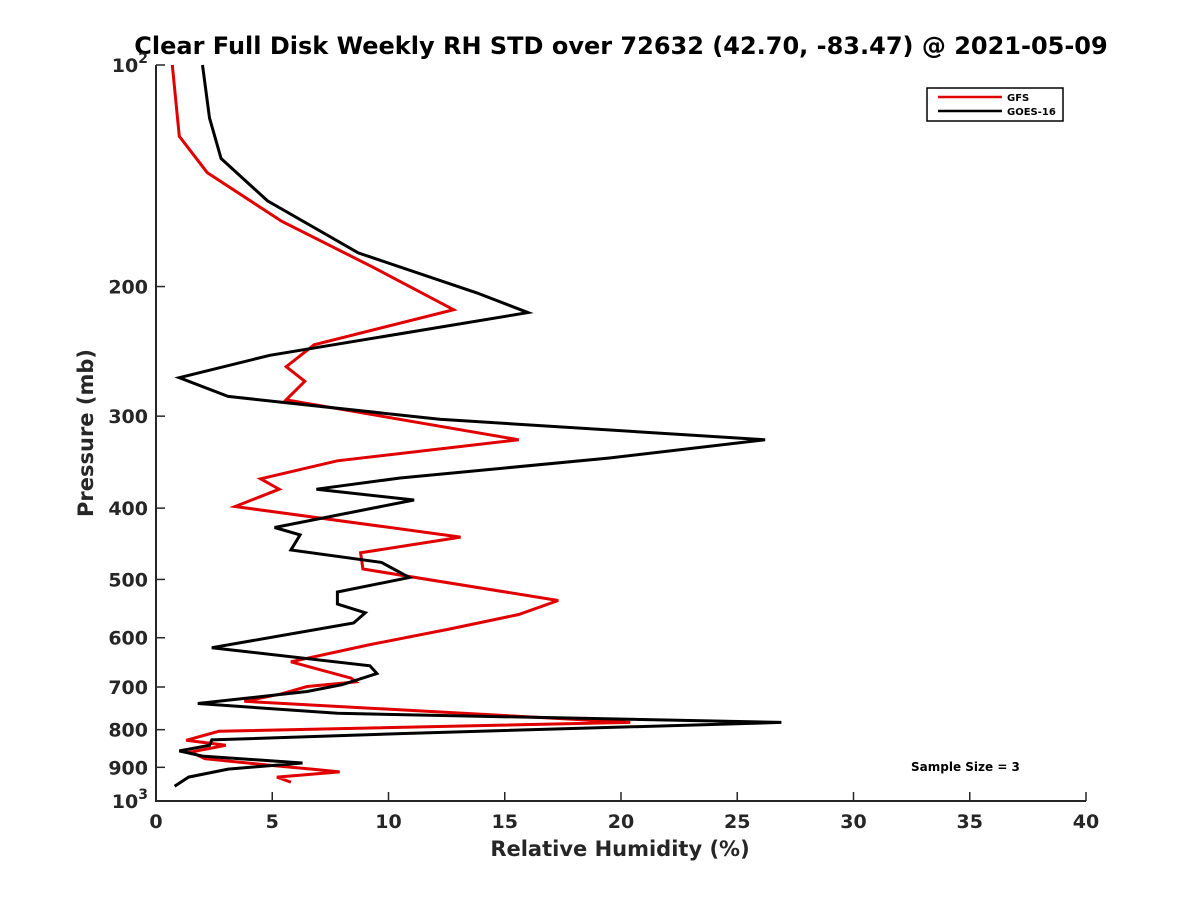 This screenshot has height=900, width=1200. I want to click on x-axis-ticks: 0 5 10 15 20 25 30 35 40, so click(624, 812).